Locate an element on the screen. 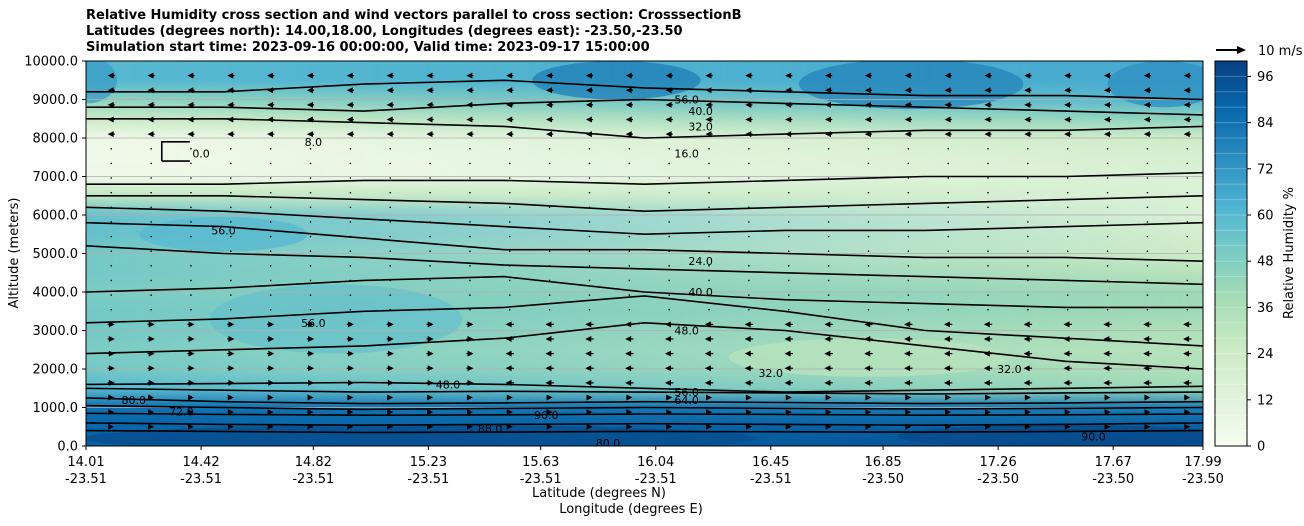 The width and height of the screenshot is (1304, 526). contour-label: 80.0 is located at coordinates (608, 443).